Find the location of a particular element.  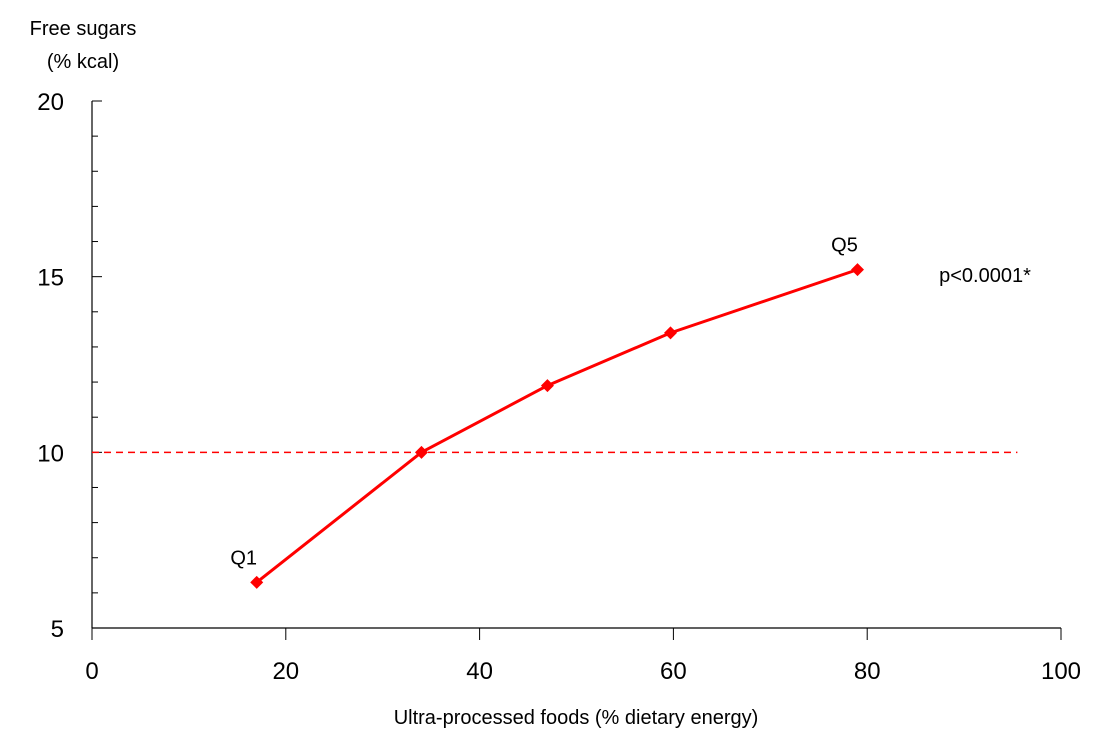

x-tick-label: 60 is located at coordinates (673, 671).